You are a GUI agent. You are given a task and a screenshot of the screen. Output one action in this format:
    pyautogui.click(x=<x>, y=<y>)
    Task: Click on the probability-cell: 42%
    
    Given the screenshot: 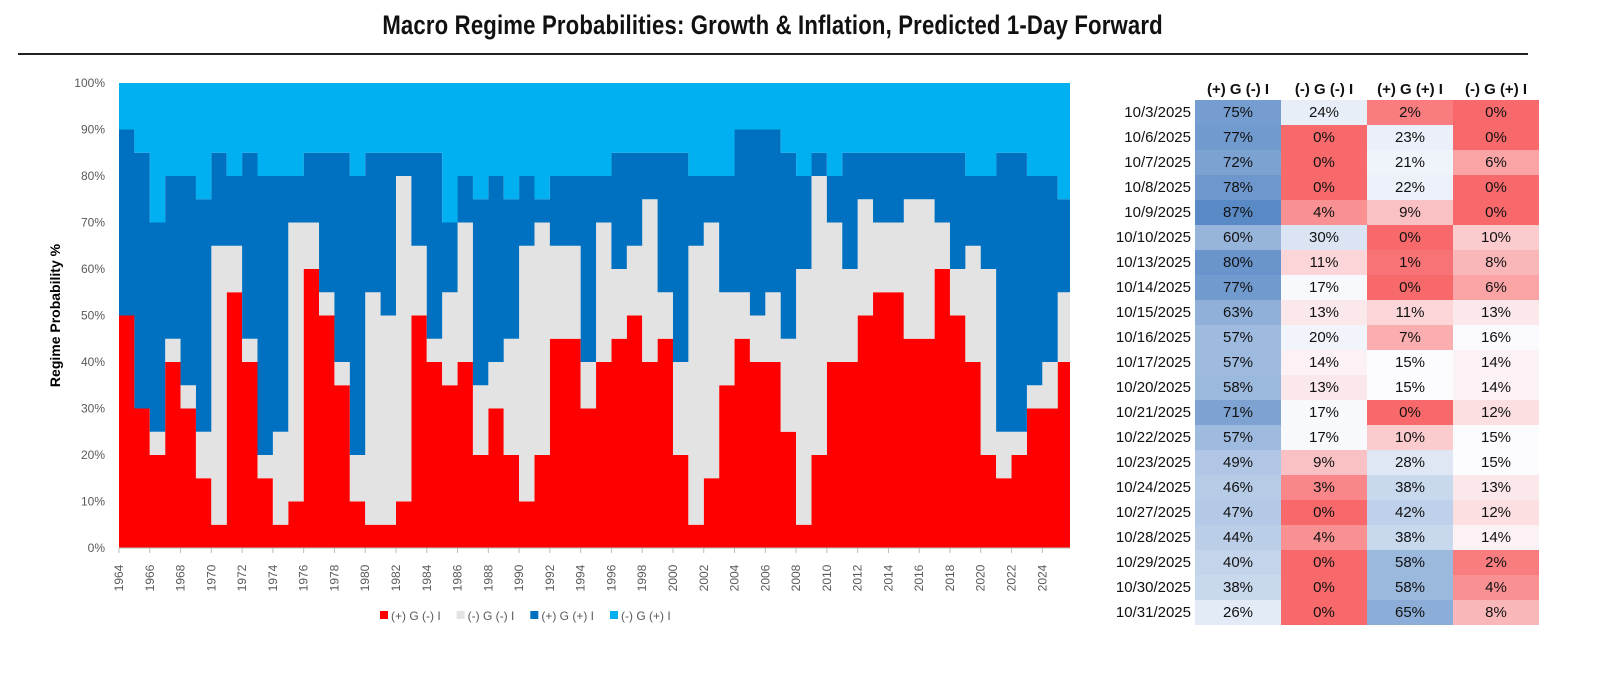 What is the action you would take?
    pyautogui.click(x=1410, y=512)
    